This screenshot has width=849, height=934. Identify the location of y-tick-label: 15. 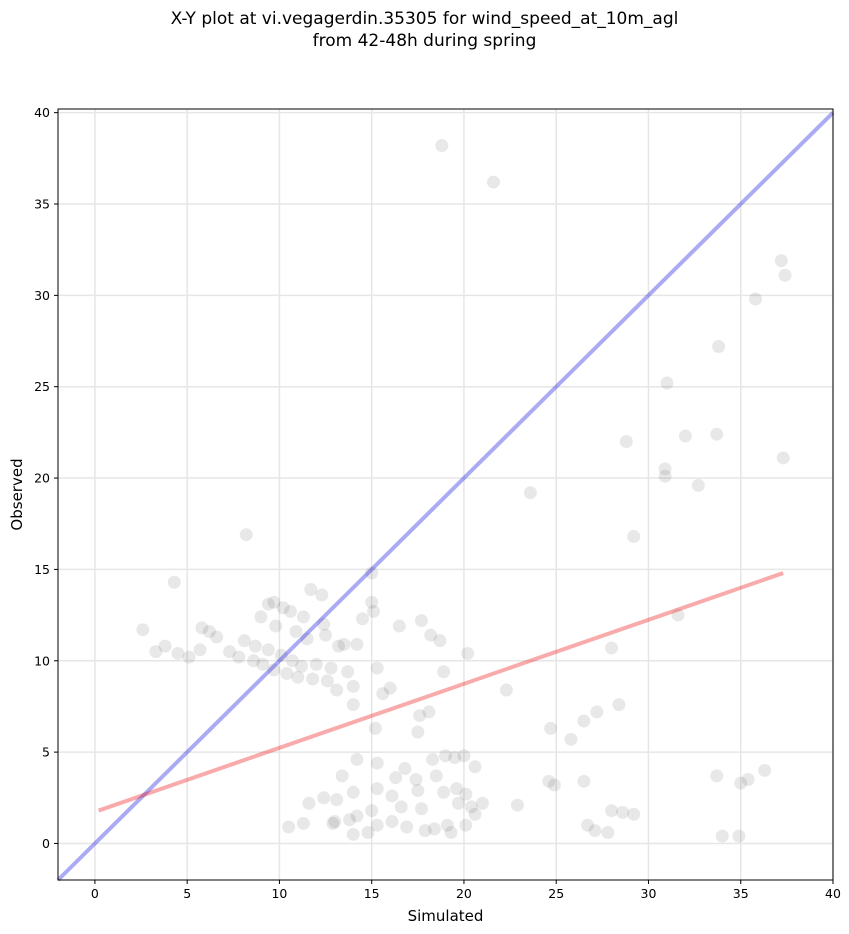
(42, 569).